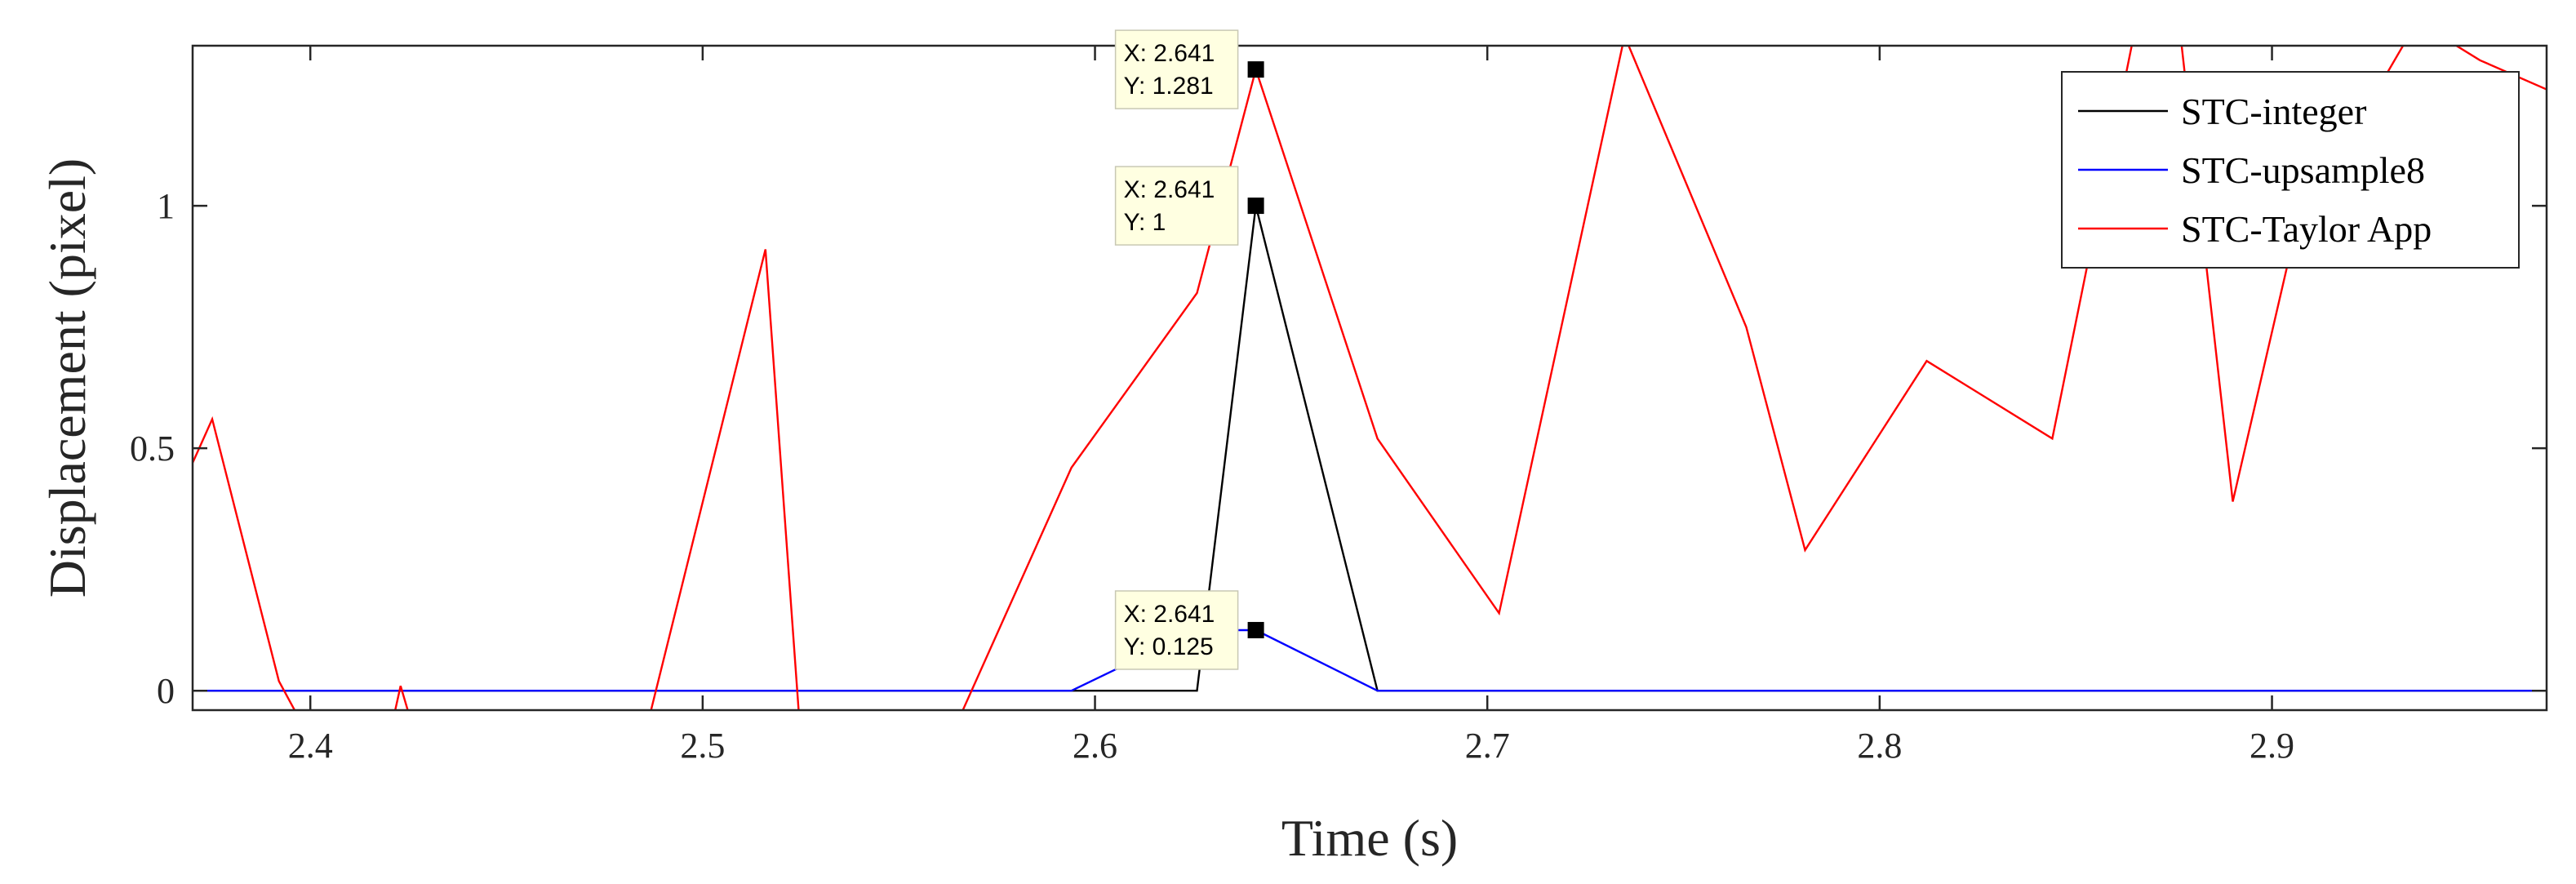 The height and width of the screenshot is (884, 2576). What do you see at coordinates (2273, 112) in the screenshot?
I see `legend-label-stc-integer: STC-integer` at bounding box center [2273, 112].